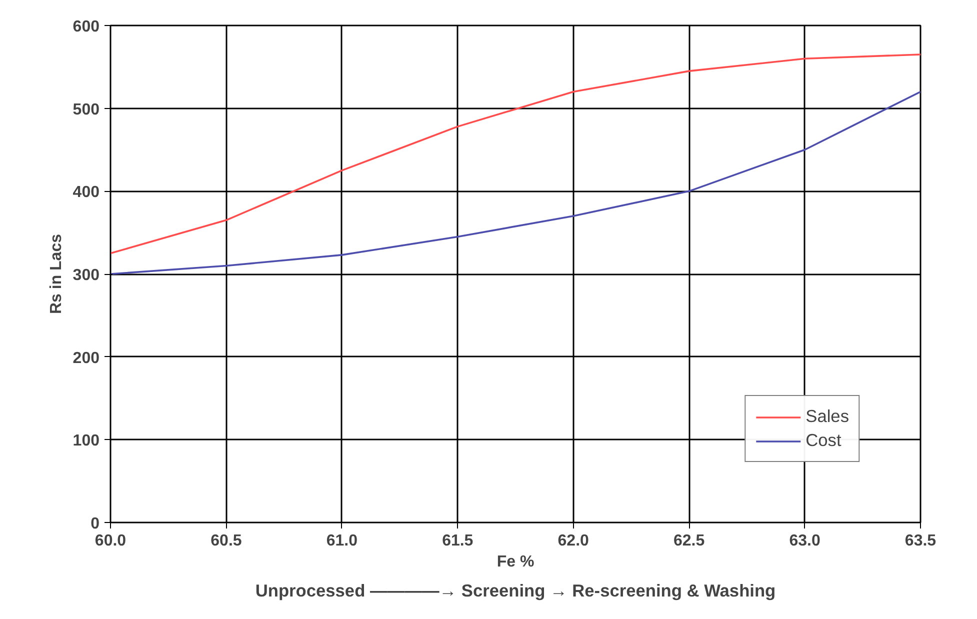 This screenshot has width=977, height=619. What do you see at coordinates (86, 27) in the screenshot?
I see `y-tick-label: 600` at bounding box center [86, 27].